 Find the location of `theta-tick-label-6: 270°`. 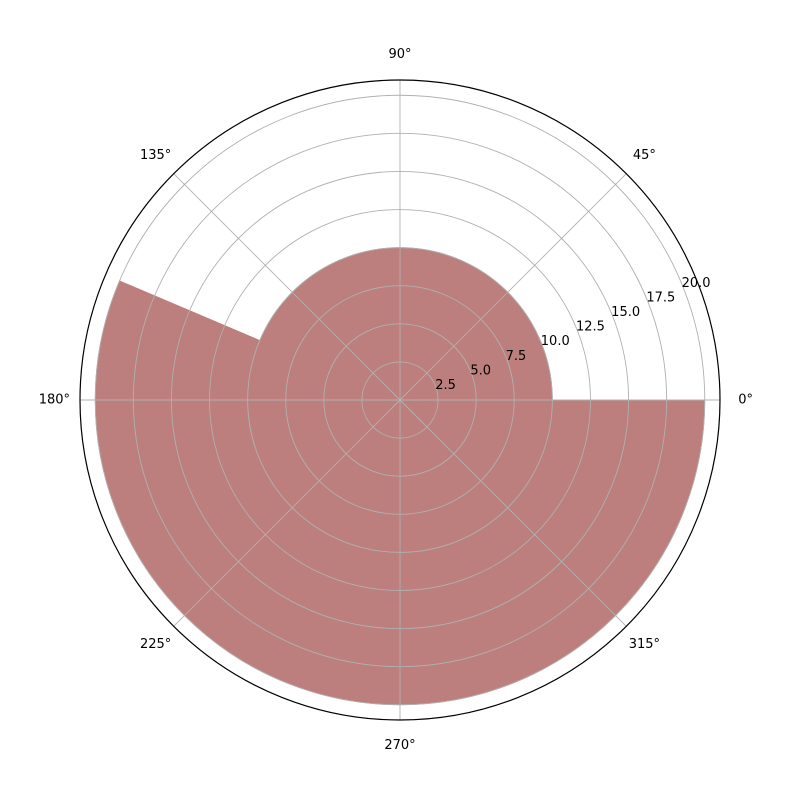

theta-tick-label-6: 270° is located at coordinates (399, 745).